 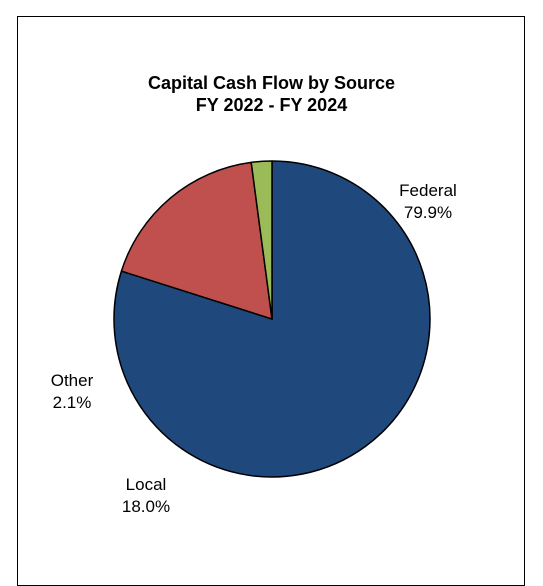 What do you see at coordinates (146, 506) in the screenshot?
I see `slice-value-local: 18.0%` at bounding box center [146, 506].